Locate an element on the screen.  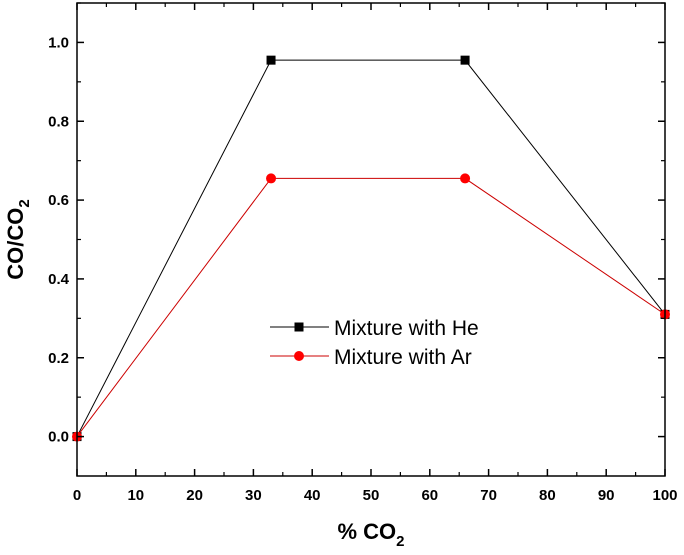
x-tick-label: 0 is located at coordinates (77, 495).